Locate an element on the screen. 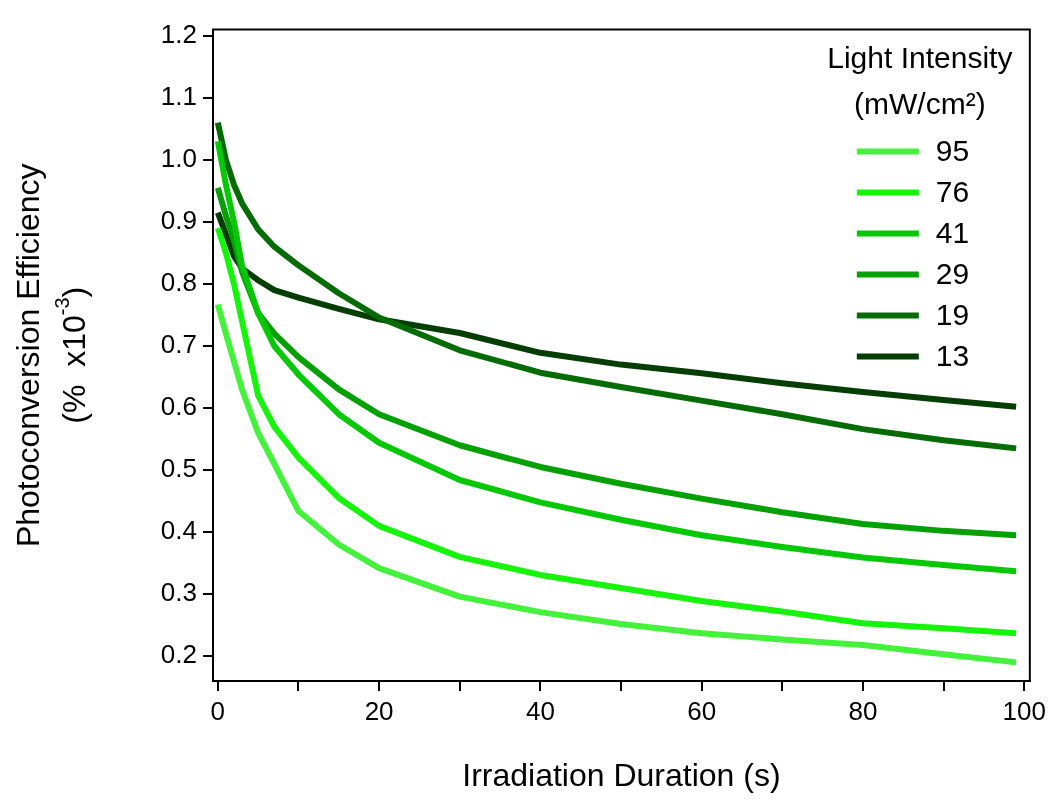 This screenshot has height=808, width=1060. legend-label: 95 is located at coordinates (952, 150).